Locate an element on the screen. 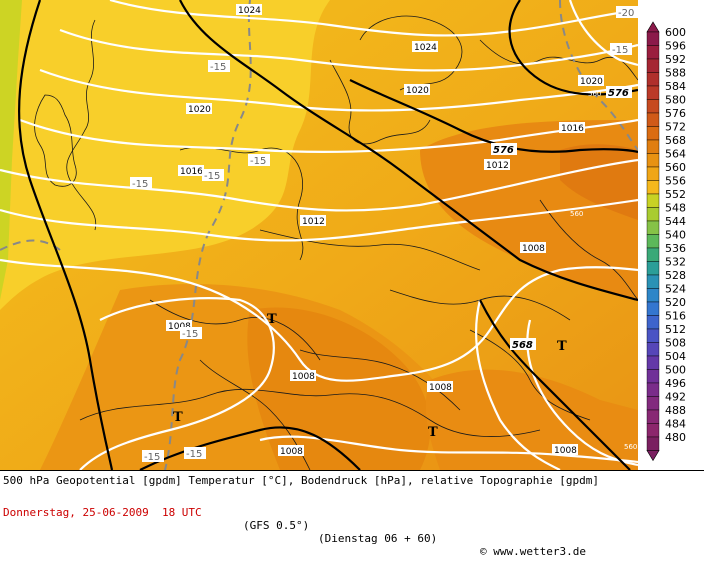  pressure-label: 1016 is located at coordinates (191, 172).